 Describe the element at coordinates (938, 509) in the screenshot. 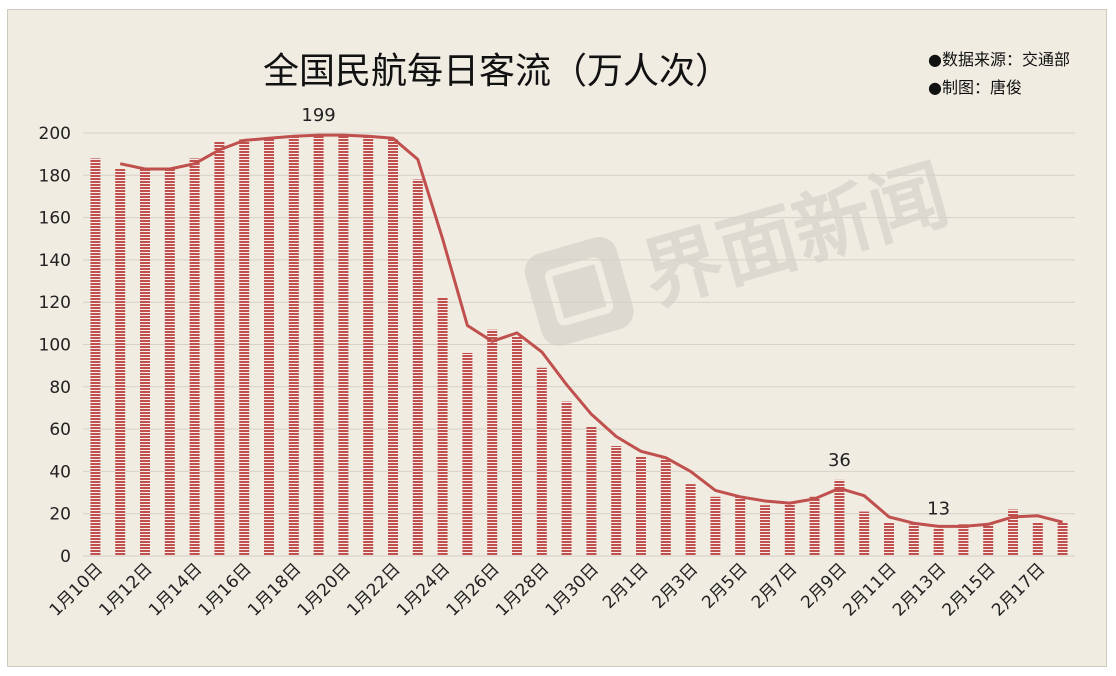

I see `data-label: 13` at that location.